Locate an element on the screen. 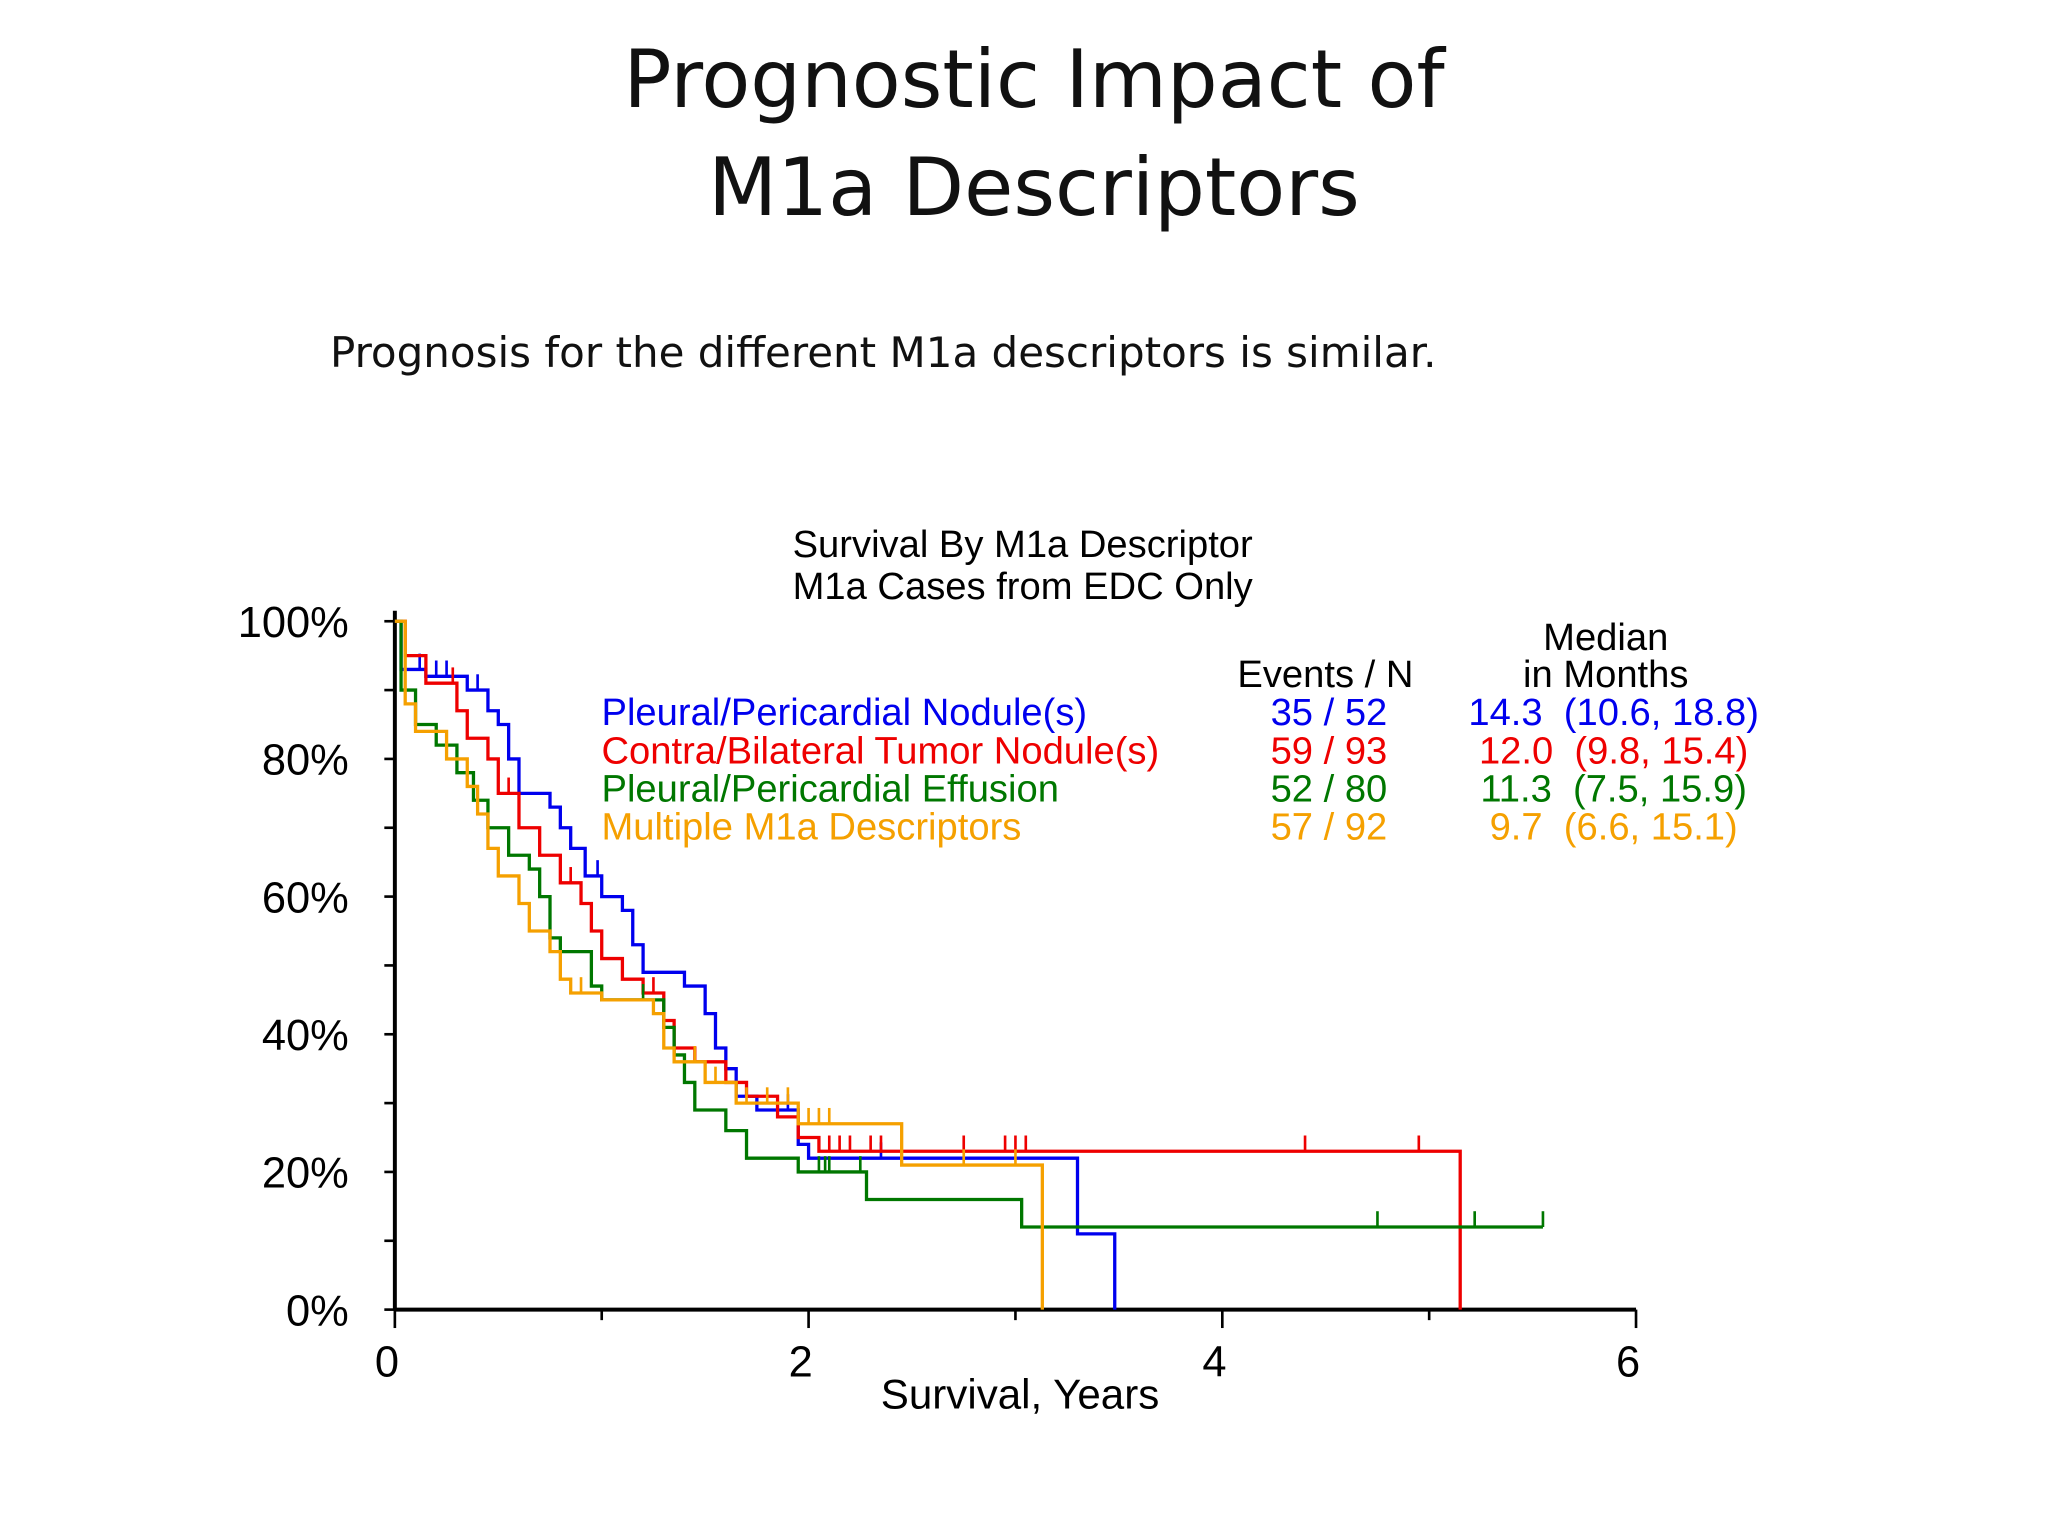 This screenshot has width=2048, height=1536. y-tick-label: 40% is located at coordinates (305, 1036).